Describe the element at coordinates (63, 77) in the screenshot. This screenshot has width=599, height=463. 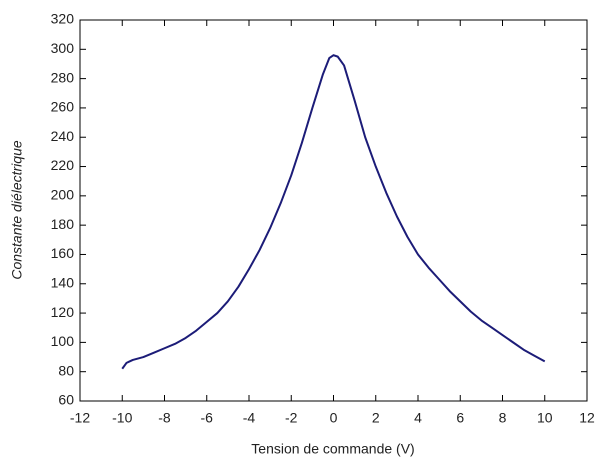
I see `y-tick-label: 280` at that location.